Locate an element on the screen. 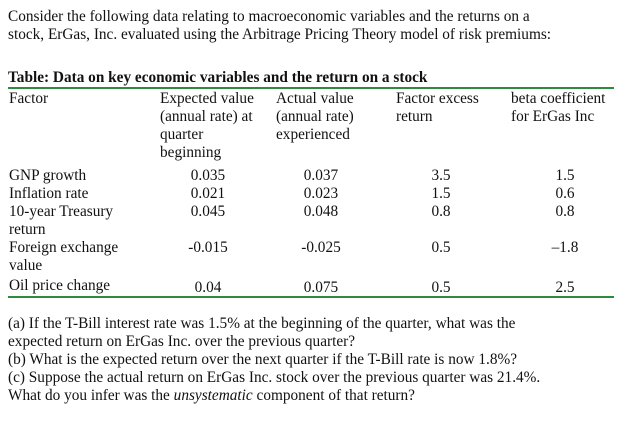 Image resolution: width=634 pixels, height=439 pixels. row-fx-factor: Foreign exchange value is located at coordinates (84, 257).